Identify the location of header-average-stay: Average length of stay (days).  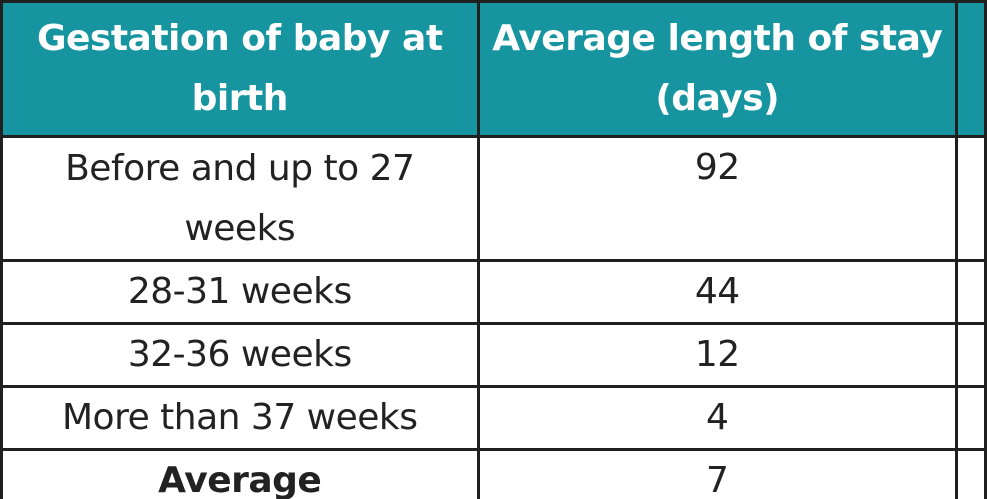
(717, 69).